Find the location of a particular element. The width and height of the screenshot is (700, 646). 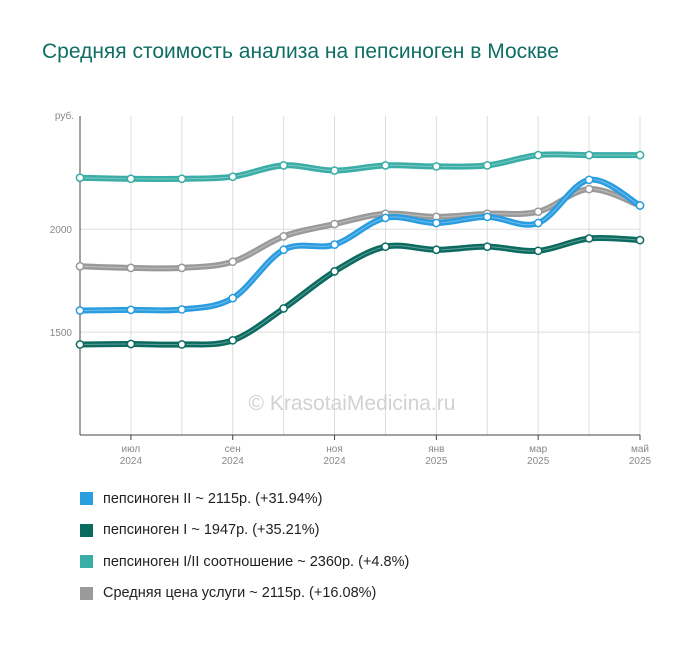

watermark: © KrasotaiMedicina.ru is located at coordinates (352, 403).